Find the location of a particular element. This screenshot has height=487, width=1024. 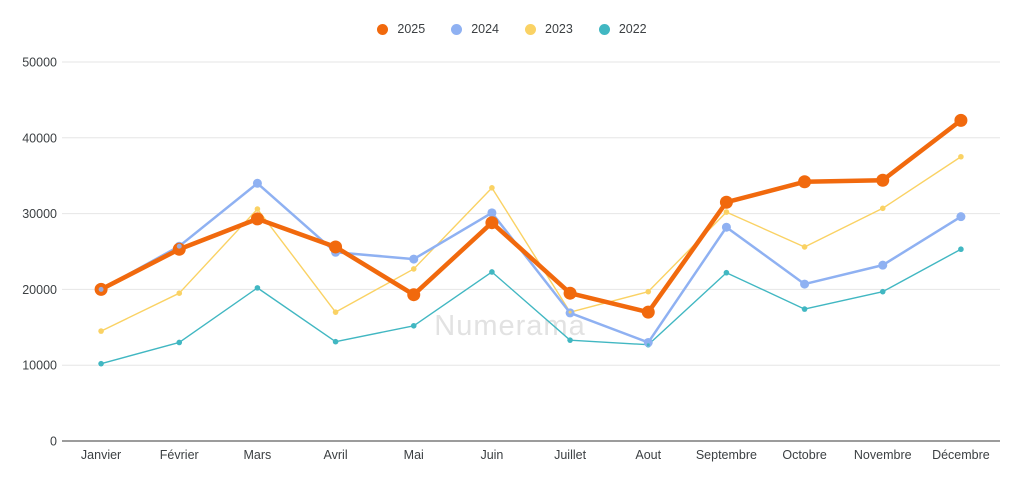

data-point-2024-Octobre is located at coordinates (805, 284).